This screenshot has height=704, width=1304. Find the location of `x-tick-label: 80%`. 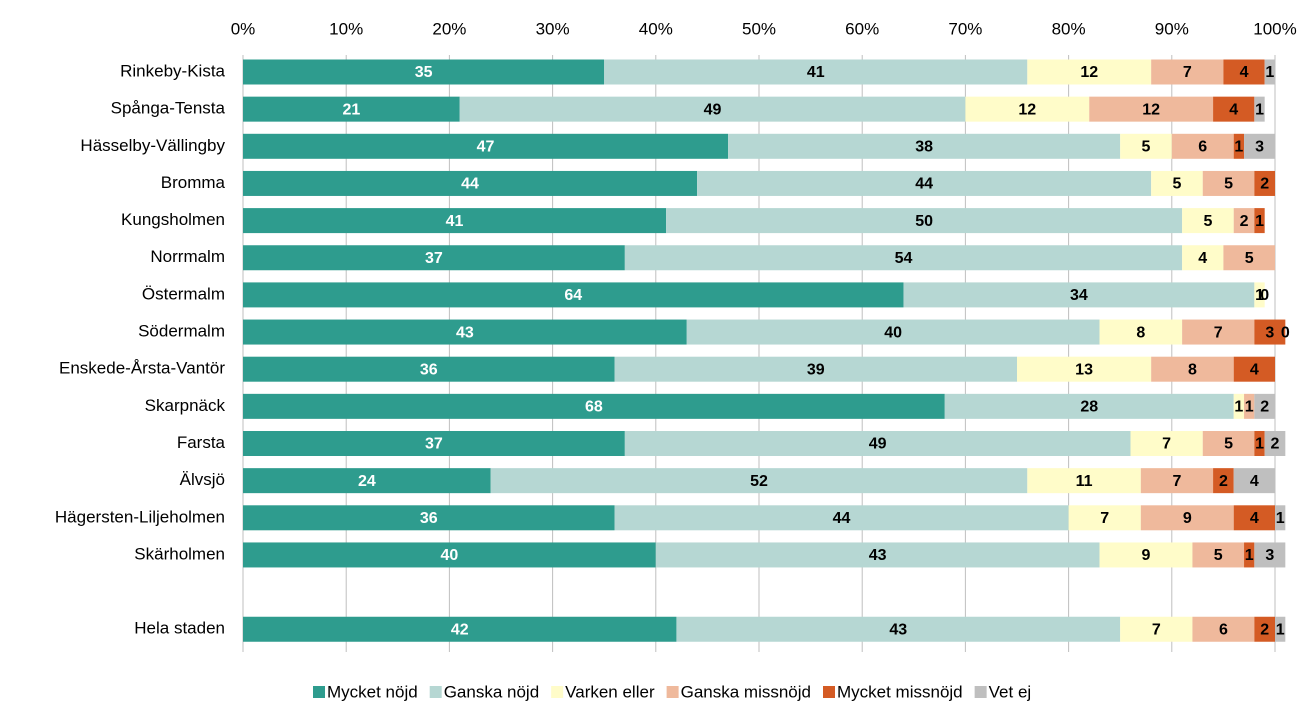

x-tick-label: 80% is located at coordinates (1069, 28).